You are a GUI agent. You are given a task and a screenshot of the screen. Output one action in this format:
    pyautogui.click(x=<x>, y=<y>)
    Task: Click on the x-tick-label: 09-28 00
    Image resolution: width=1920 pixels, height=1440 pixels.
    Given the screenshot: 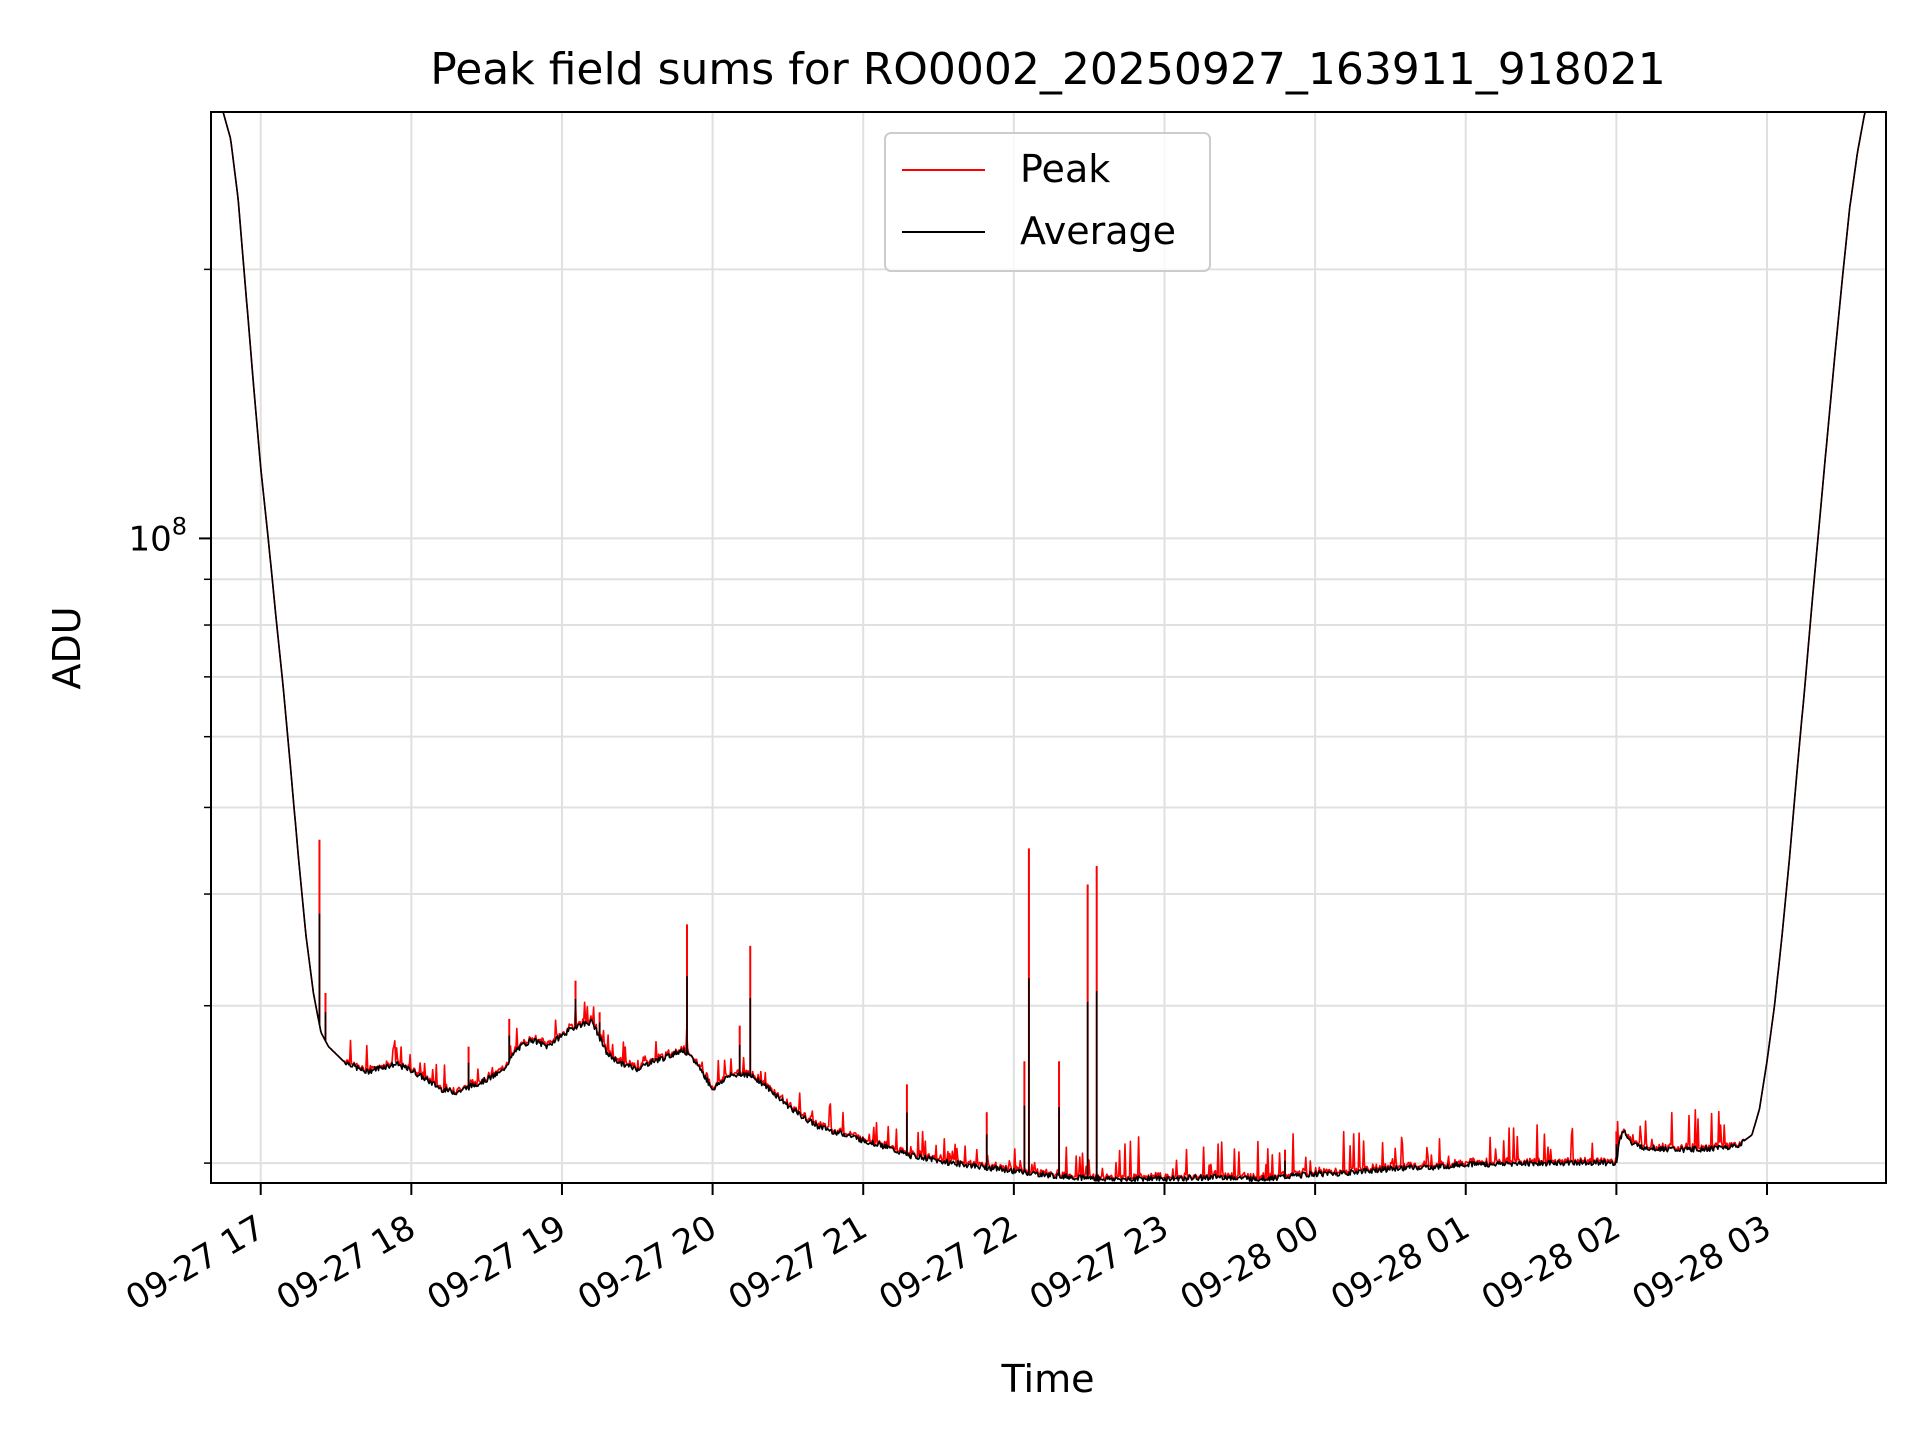 What is the action you would take?
    pyautogui.click(x=1250, y=1263)
    